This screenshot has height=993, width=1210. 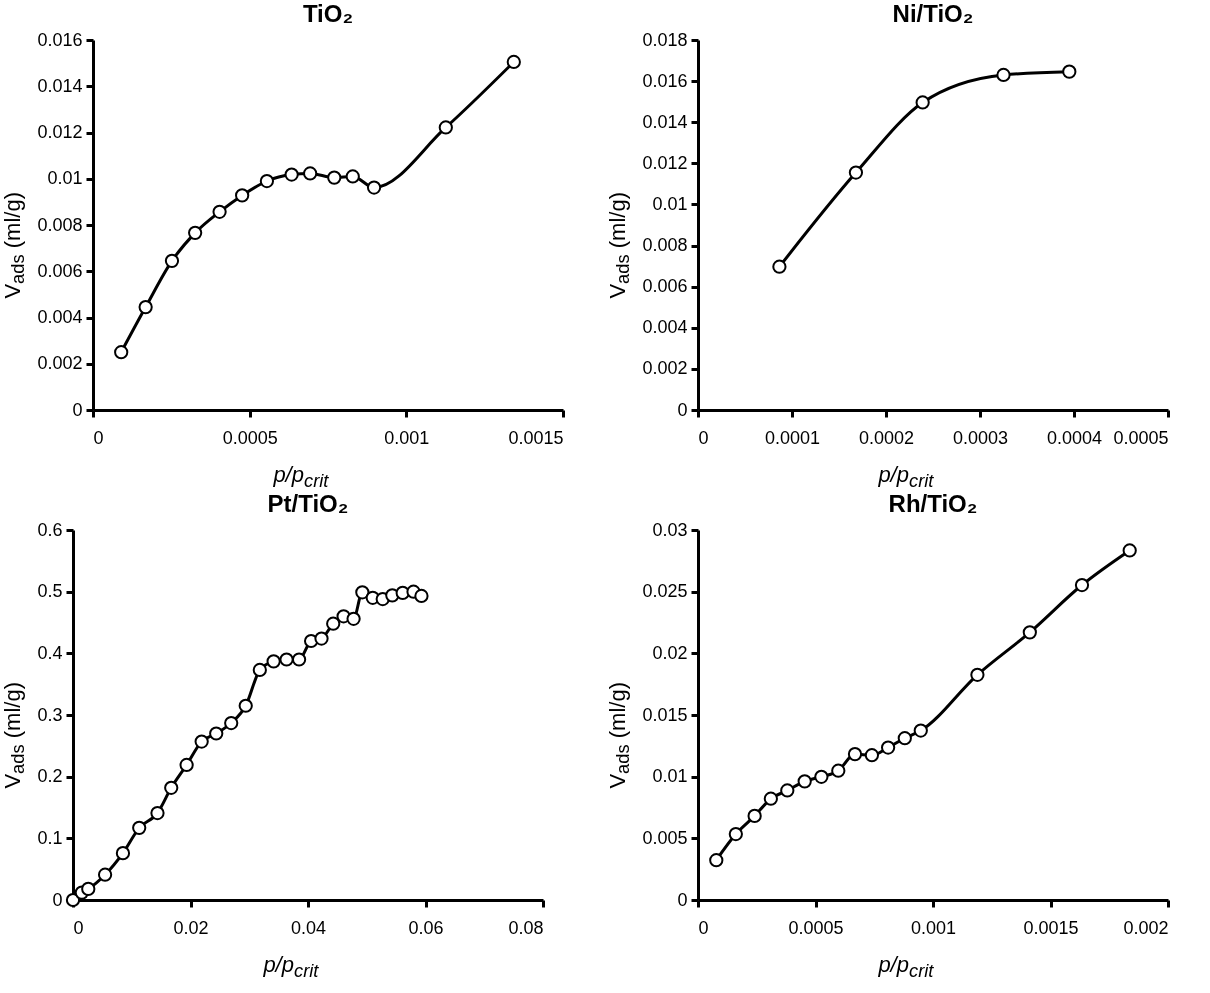 What do you see at coordinates (309, 927) in the screenshot?
I see `x-tick-label: 0.04` at bounding box center [309, 927].